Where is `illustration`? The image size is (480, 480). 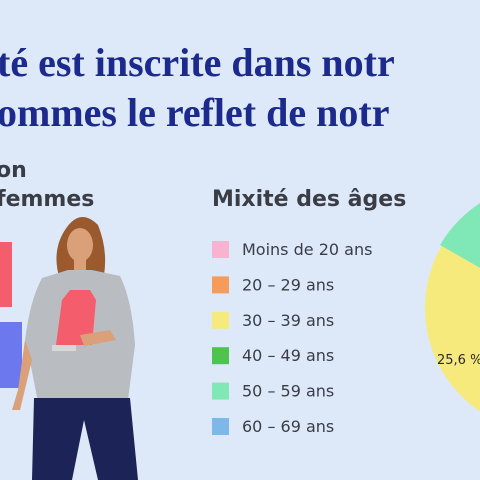
illustration is located at coordinates (75, 348).